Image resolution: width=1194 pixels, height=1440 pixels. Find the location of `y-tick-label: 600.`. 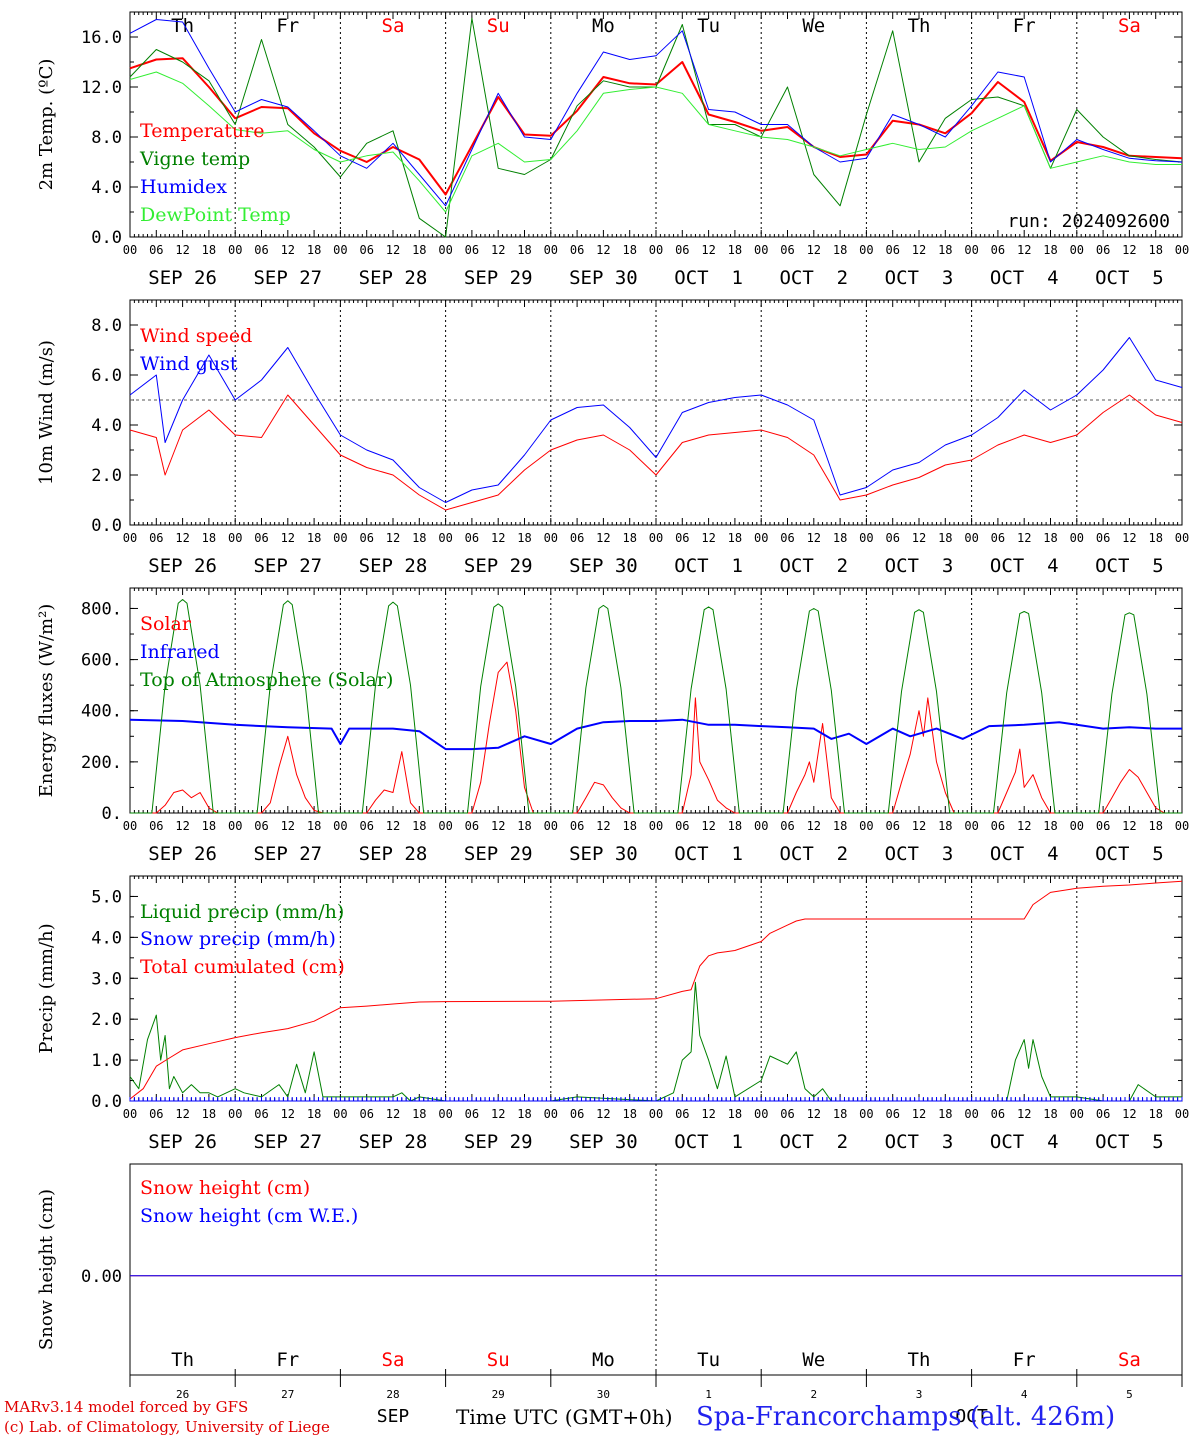

y-tick-label: 600. is located at coordinates (101, 661).